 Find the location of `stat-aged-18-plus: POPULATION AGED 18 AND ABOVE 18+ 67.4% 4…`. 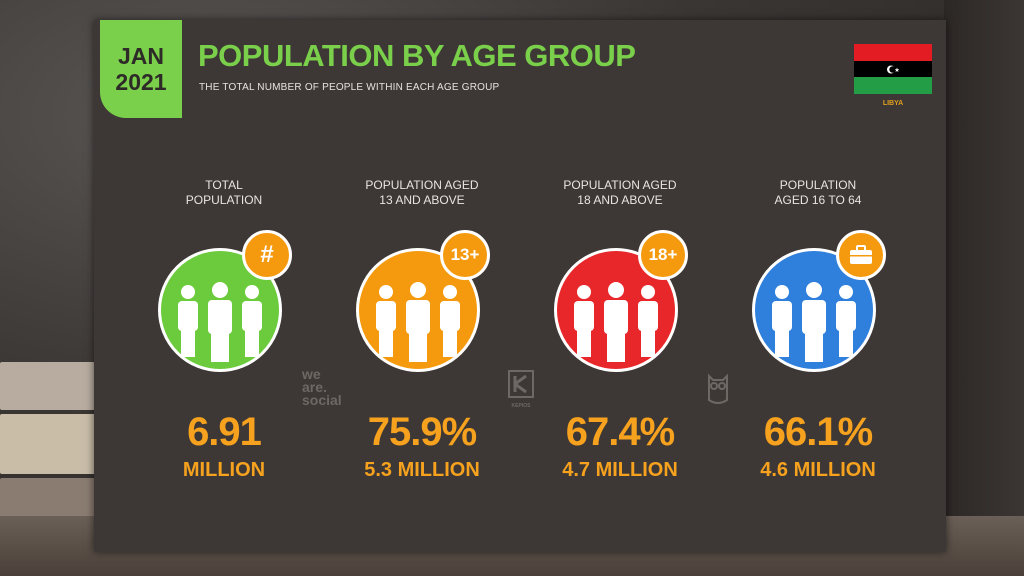

stat-aged-18-plus: POPULATION AGED 18 AND ABOVE 18+ 67.4% 4… is located at coordinates (620, 330).